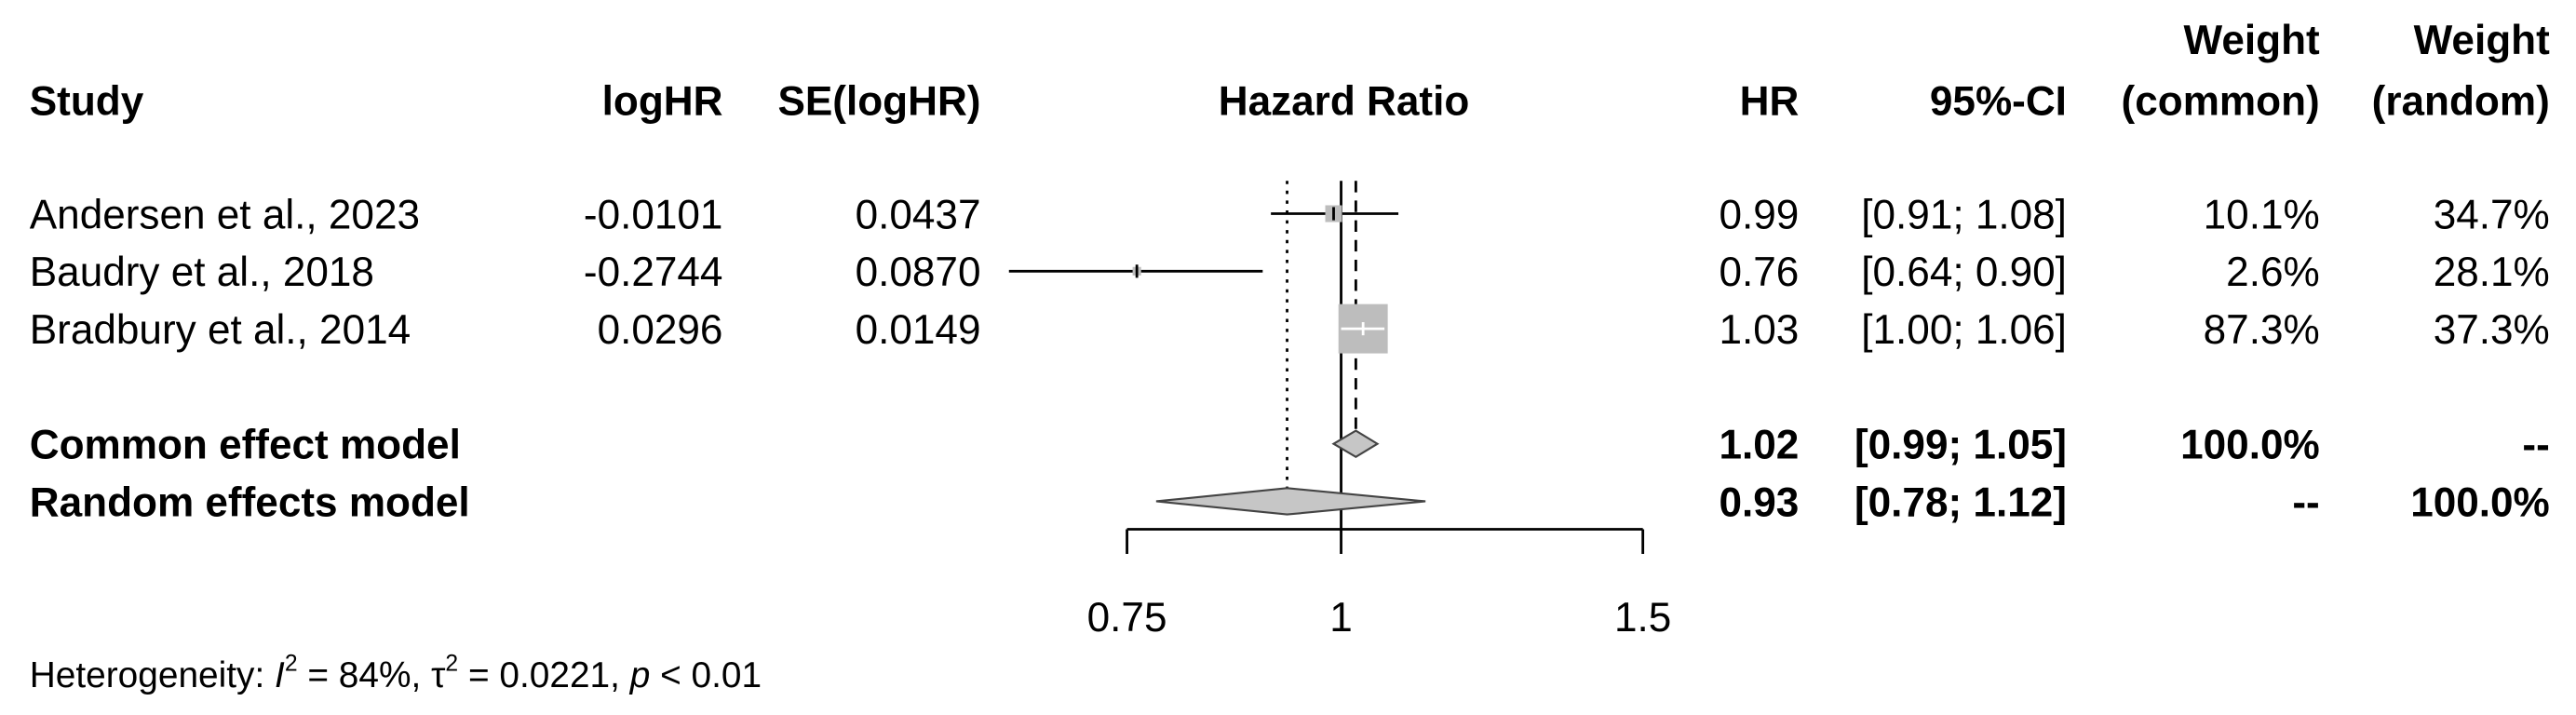 Image resolution: width=2576 pixels, height=715 pixels. I want to click on weight-random: 37.3%, so click(2492, 330).